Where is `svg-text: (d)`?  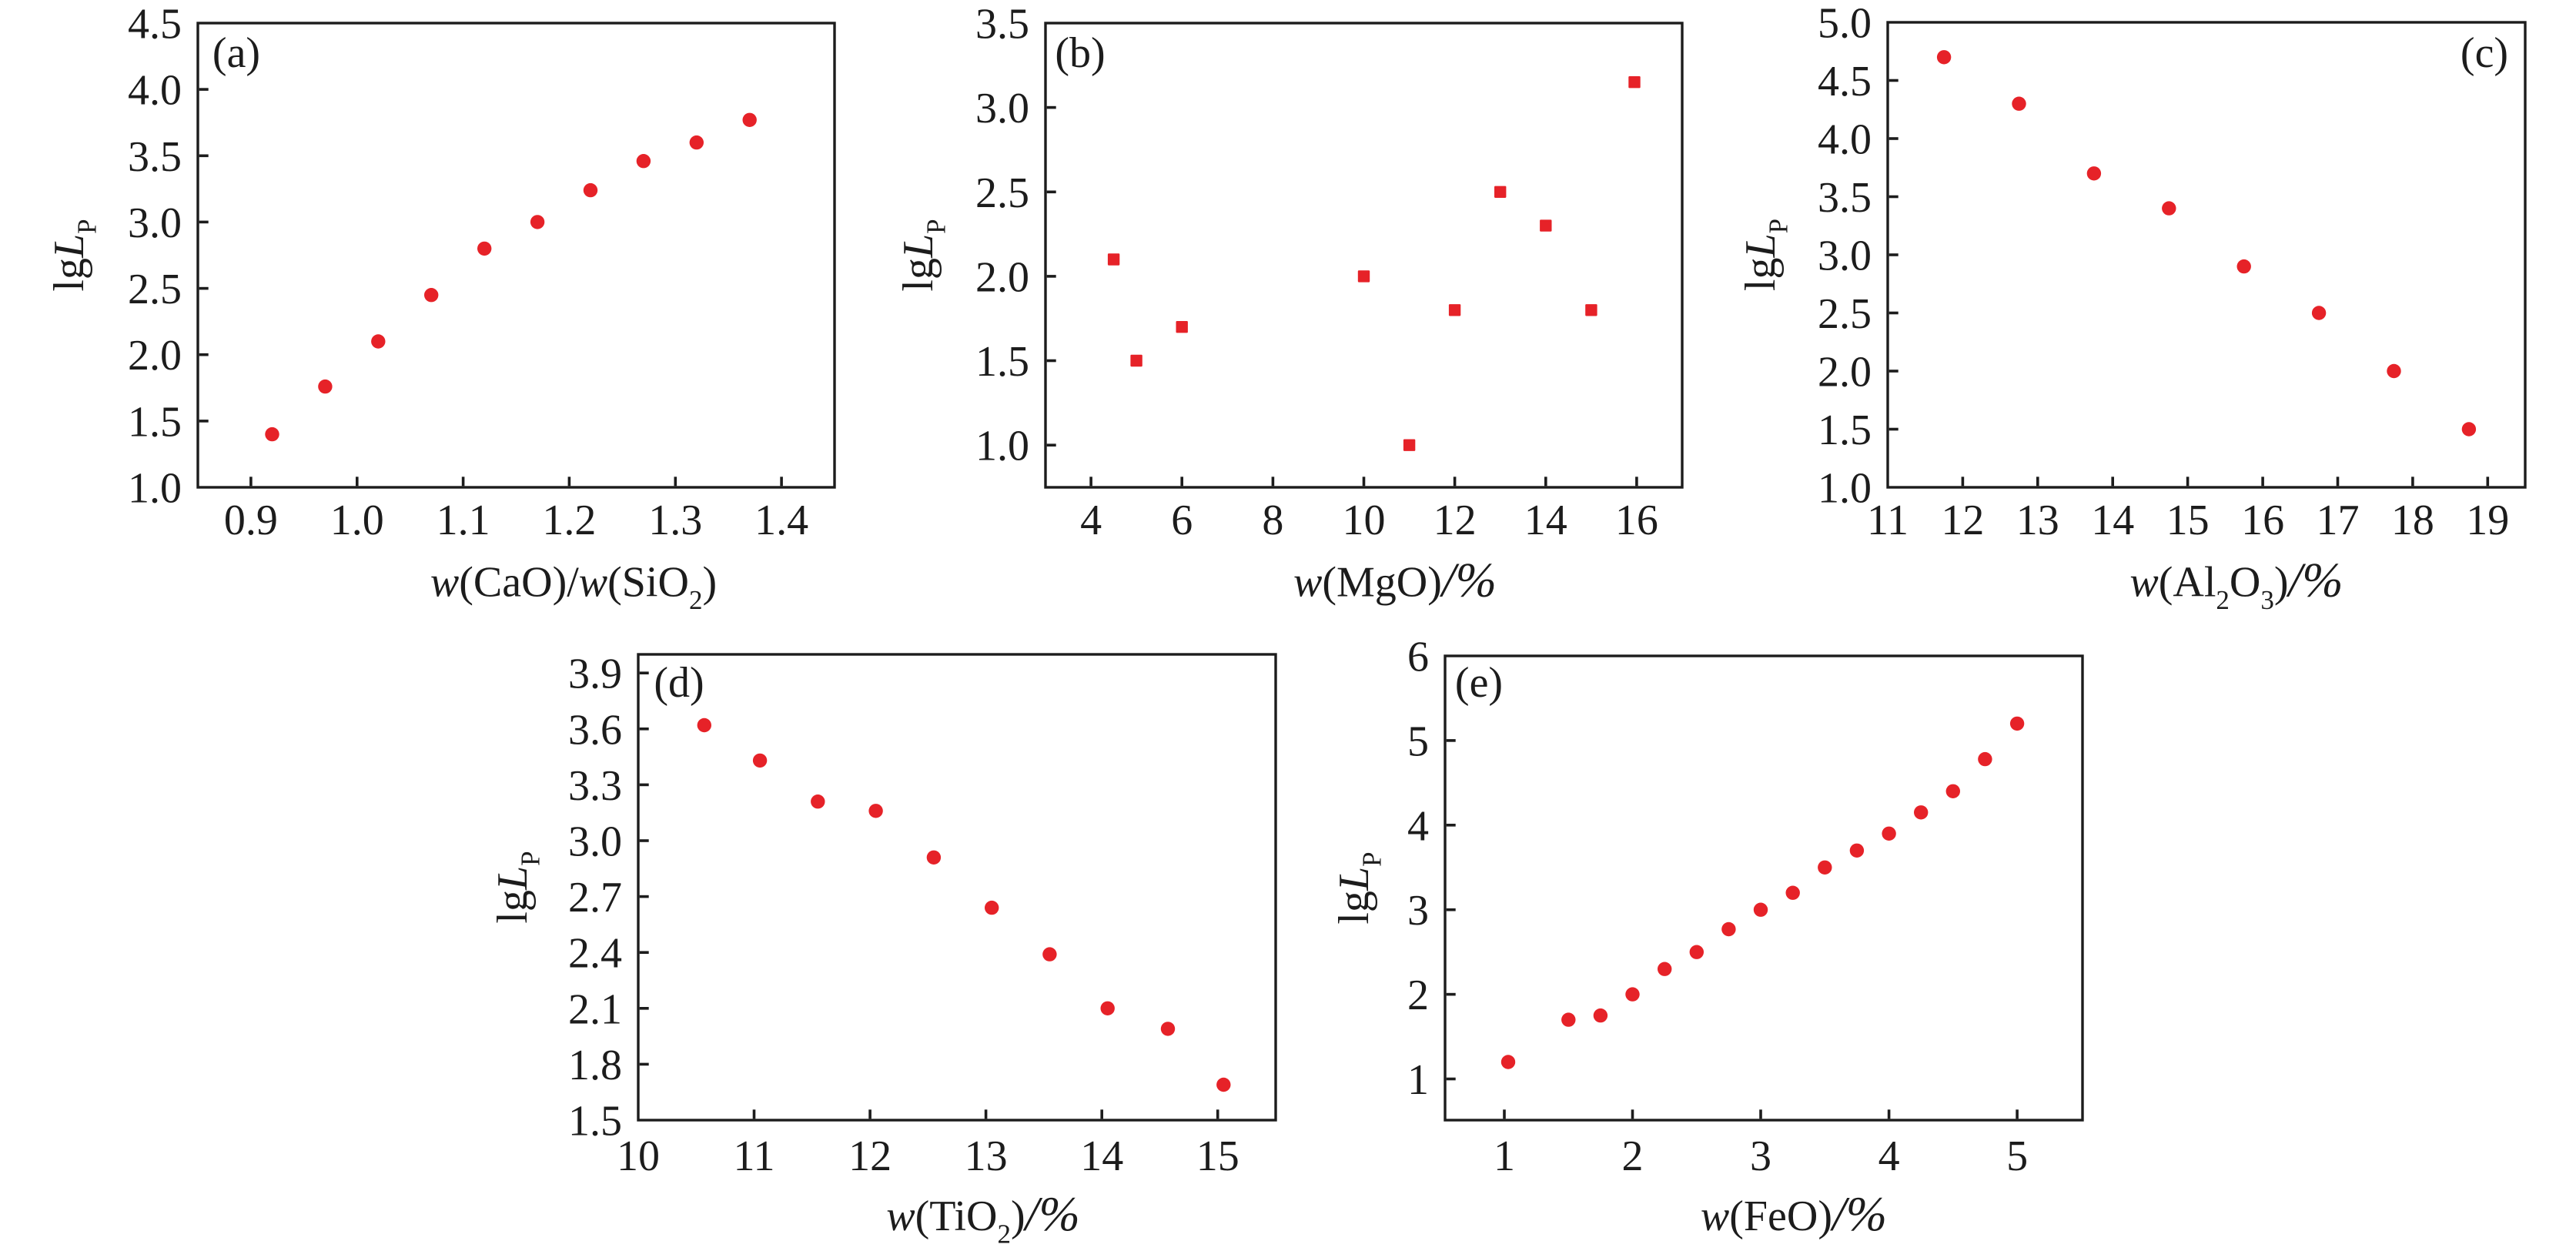 svg-text: (d) is located at coordinates (679, 683).